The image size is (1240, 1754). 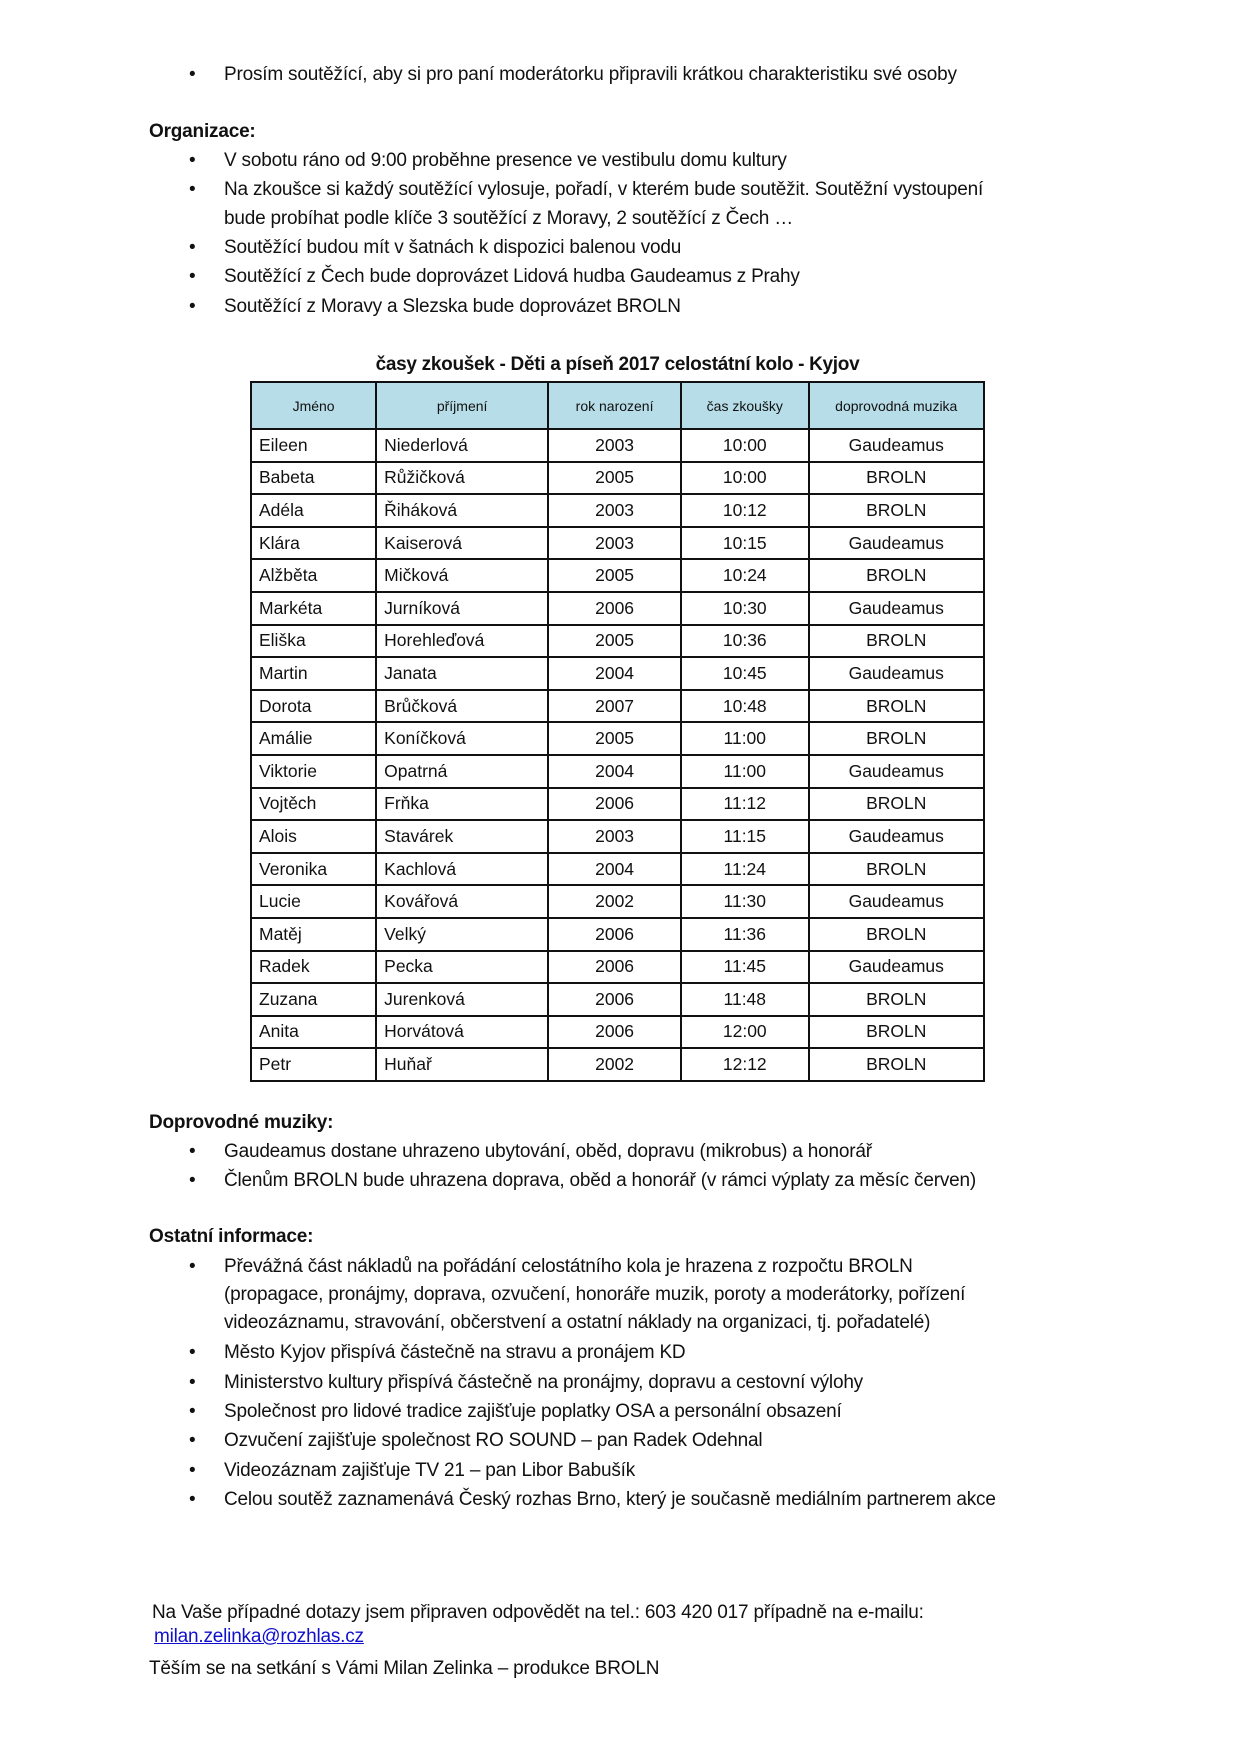 What do you see at coordinates (745, 1032) in the screenshot?
I see `table-cell: 12:00` at bounding box center [745, 1032].